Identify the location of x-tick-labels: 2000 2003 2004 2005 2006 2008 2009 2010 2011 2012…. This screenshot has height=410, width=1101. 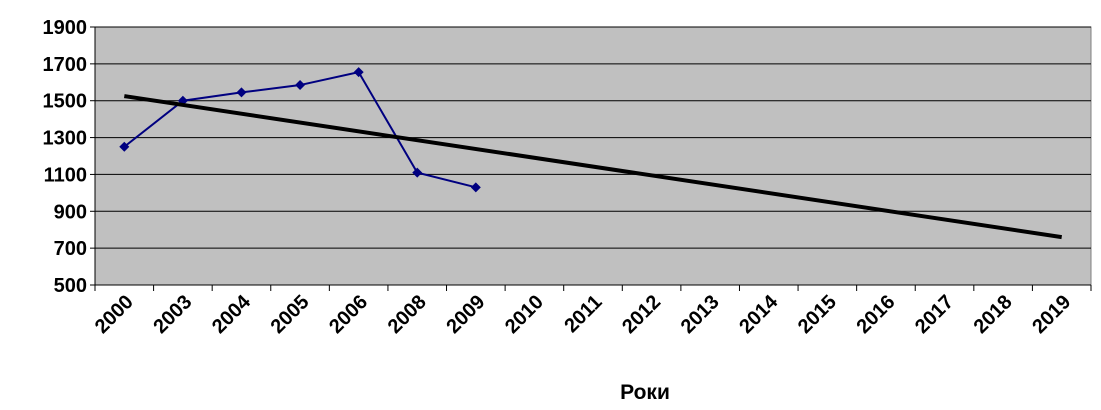
(583, 314).